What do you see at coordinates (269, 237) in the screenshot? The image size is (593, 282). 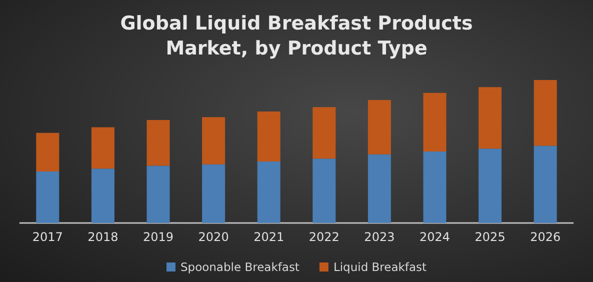 I see `x-tick-label: 2021` at bounding box center [269, 237].